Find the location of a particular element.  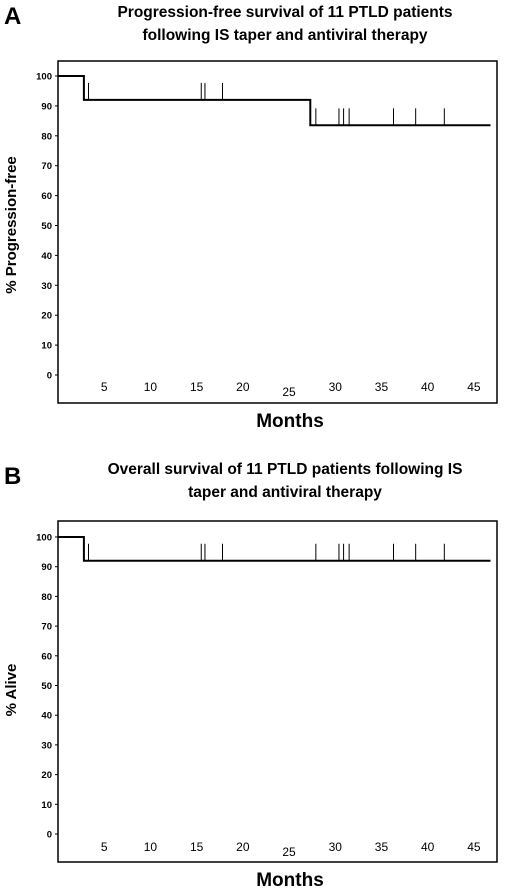

panel-b-y-tick-label: 90 is located at coordinates (46, 567).